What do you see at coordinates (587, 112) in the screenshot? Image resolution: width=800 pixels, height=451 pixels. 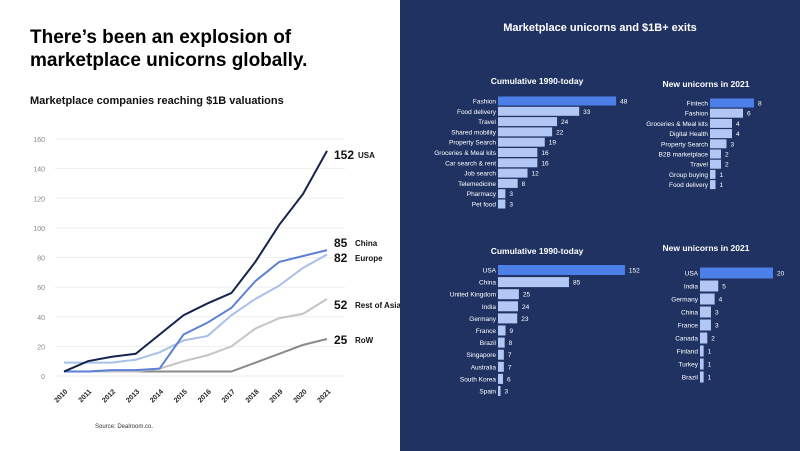 I see `value-label: 33` at bounding box center [587, 112].